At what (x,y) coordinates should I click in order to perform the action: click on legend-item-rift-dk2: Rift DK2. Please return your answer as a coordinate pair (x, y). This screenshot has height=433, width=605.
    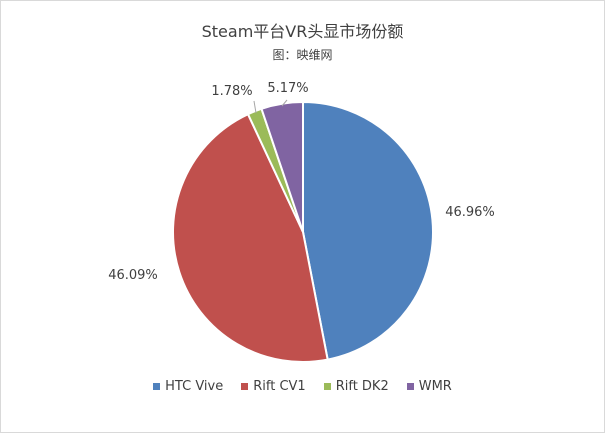
    Looking at the image, I should click on (356, 386).